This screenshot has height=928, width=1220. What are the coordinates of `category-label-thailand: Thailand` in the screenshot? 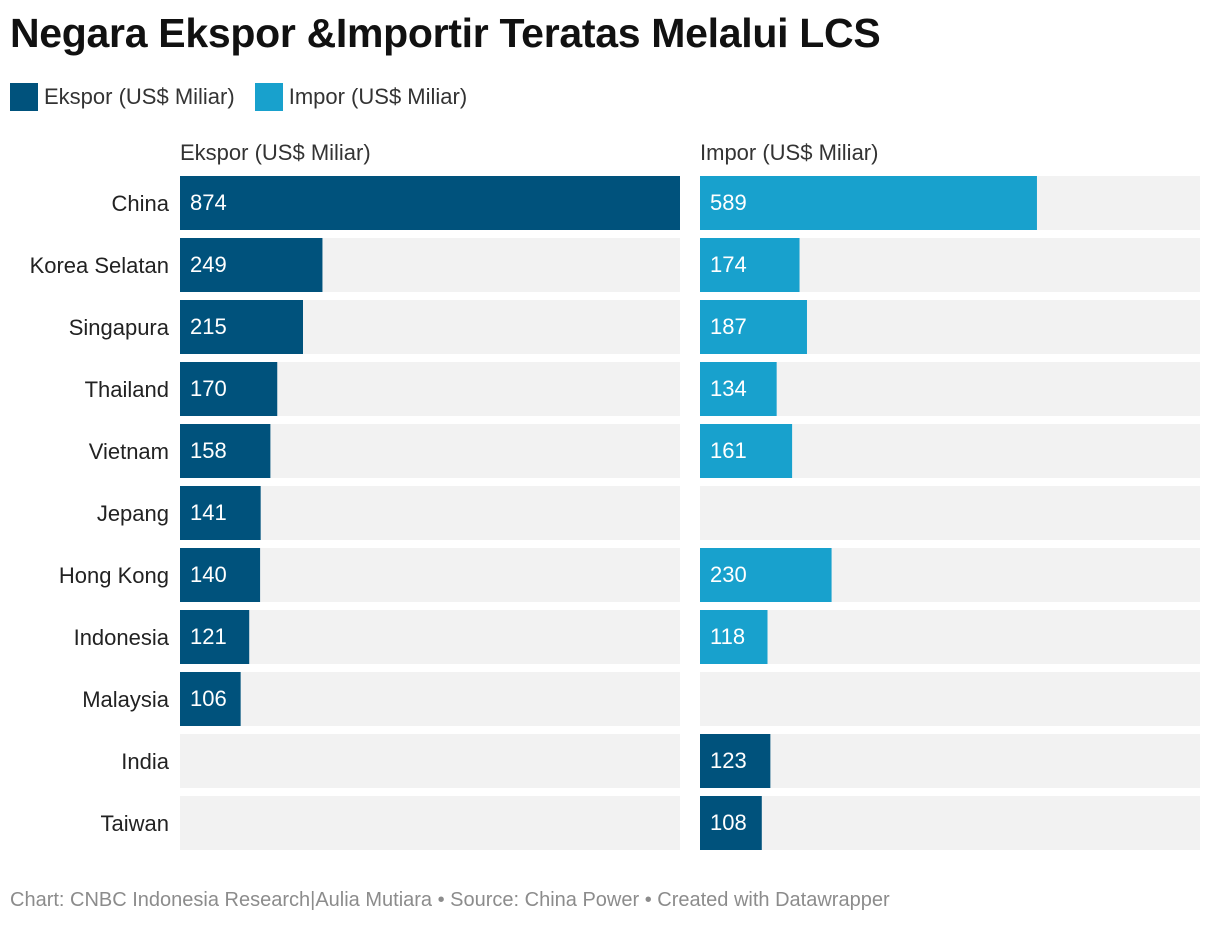 It's located at (127, 389).